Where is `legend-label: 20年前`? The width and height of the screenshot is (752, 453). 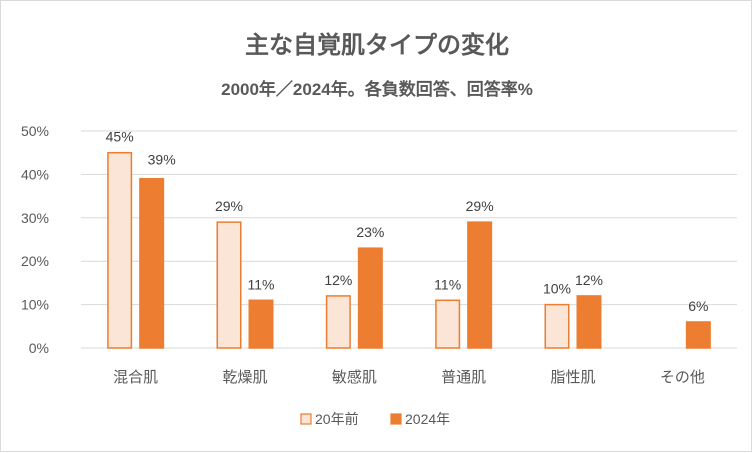
legend-label: 20年前 is located at coordinates (337, 419).